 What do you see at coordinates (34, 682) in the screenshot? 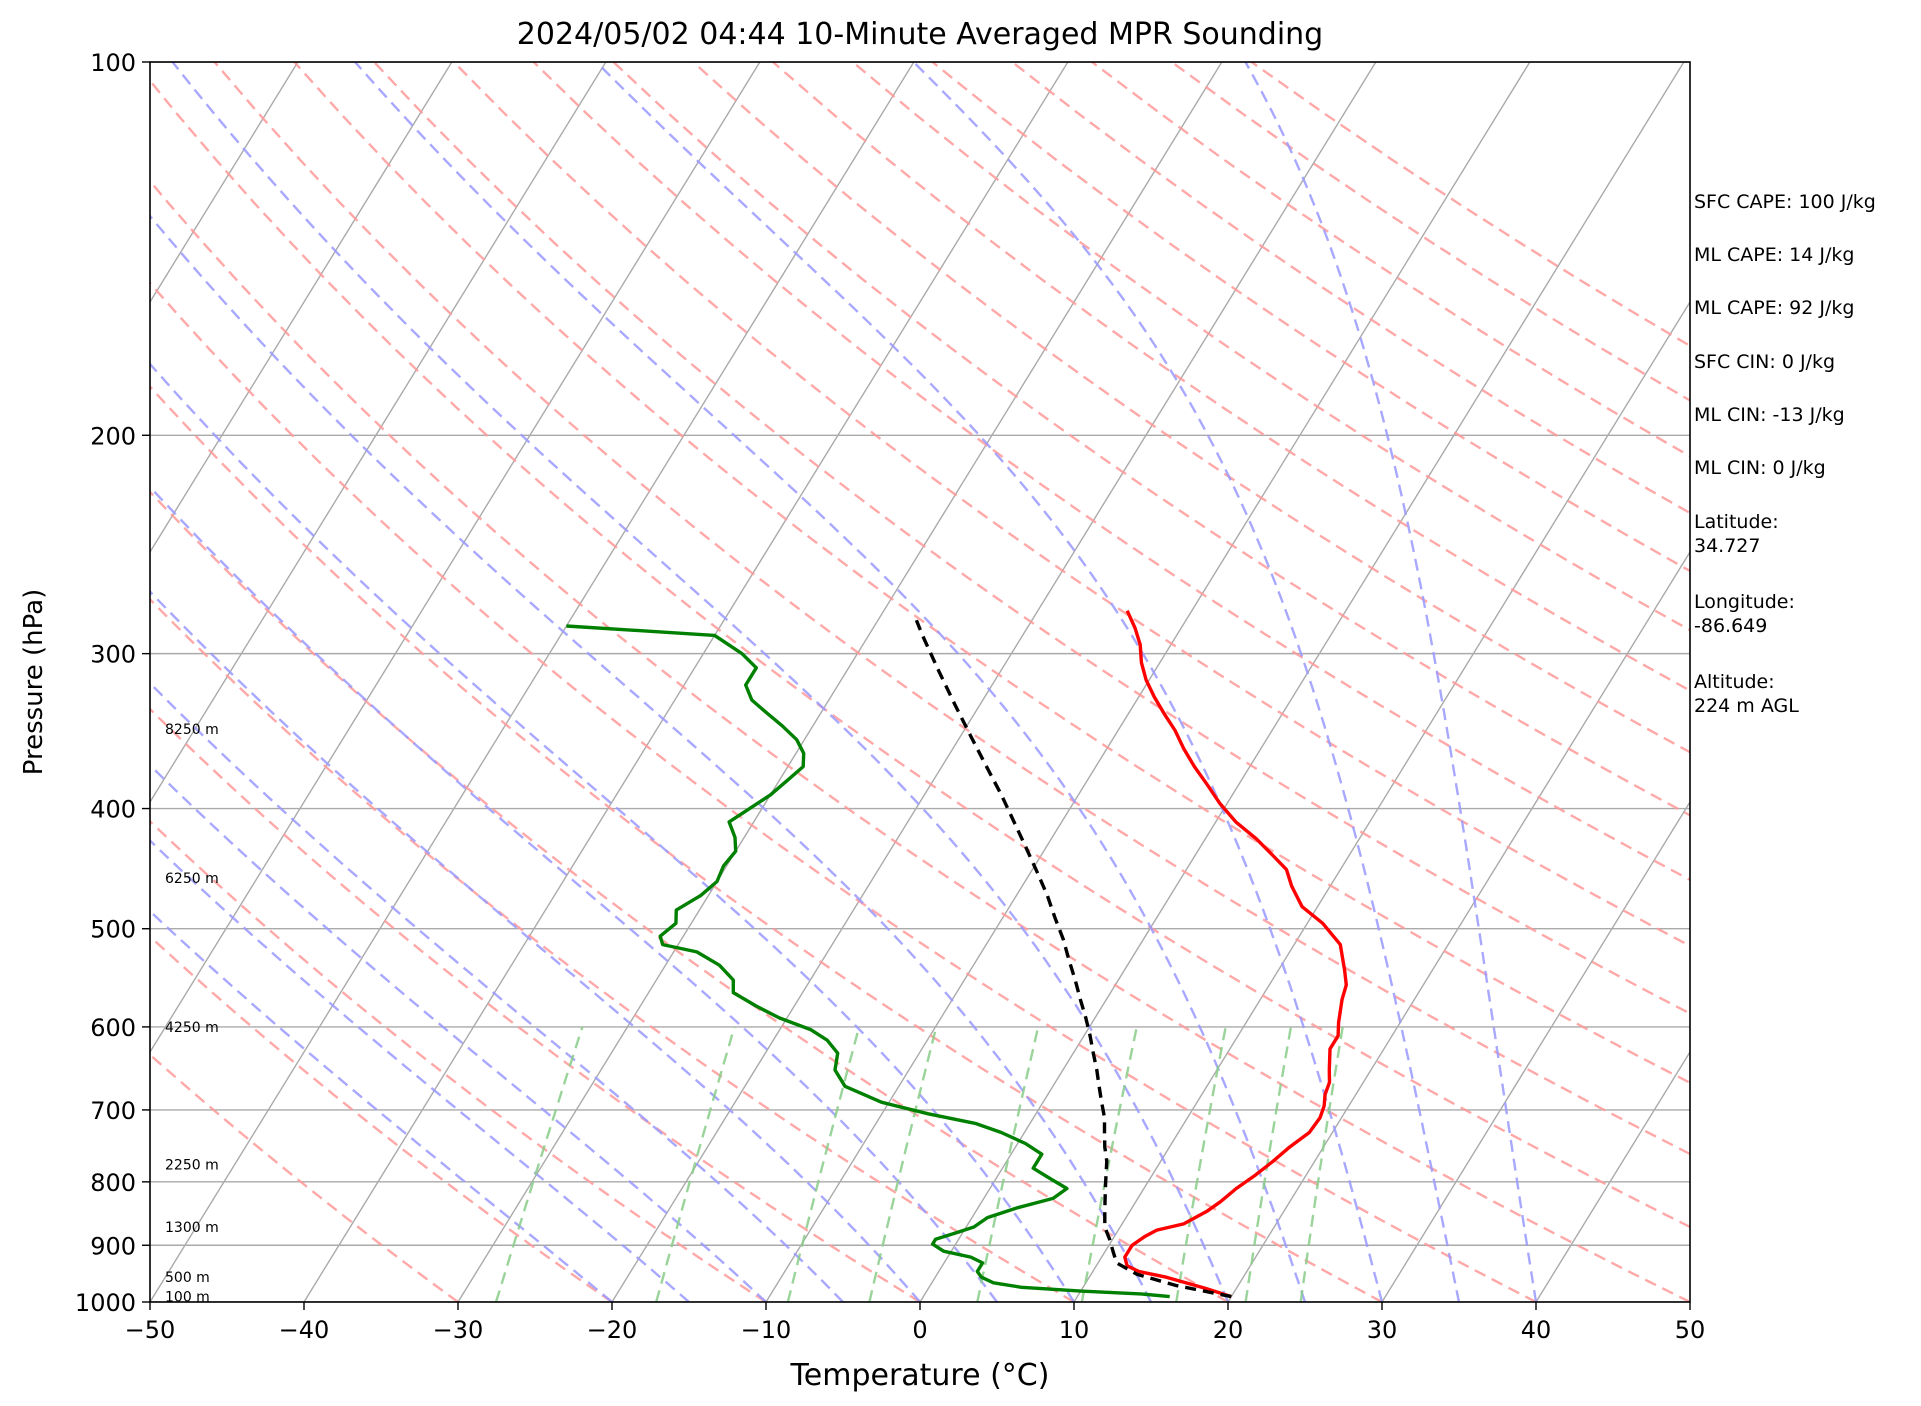
I see `y-axis-label: Pressure (hPa)` at bounding box center [34, 682].